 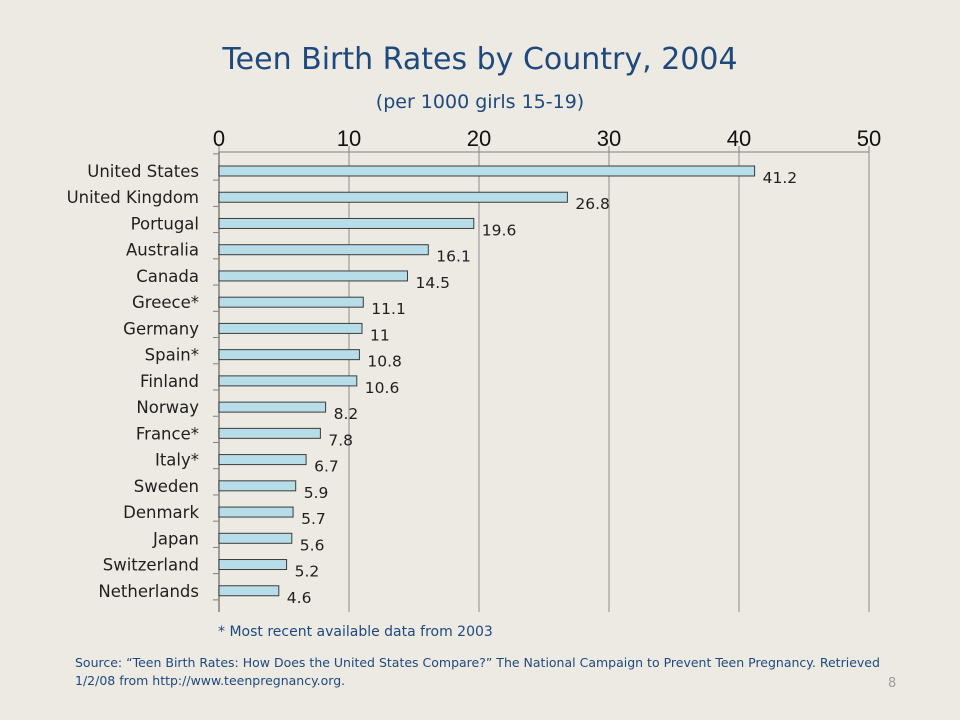 I want to click on x-tick-label: 30, so click(x=609, y=138).